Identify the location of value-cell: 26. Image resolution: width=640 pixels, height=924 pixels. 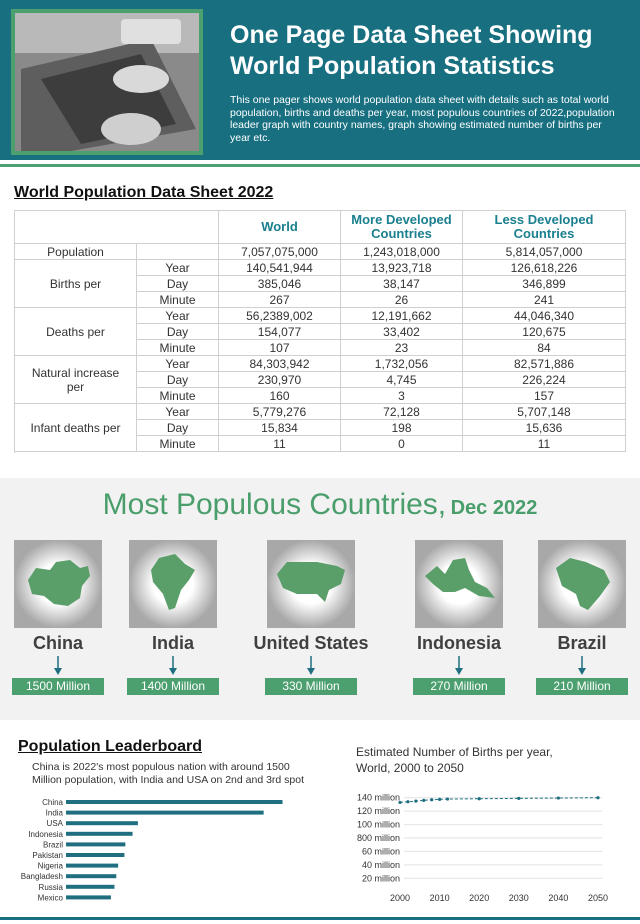
(402, 300).